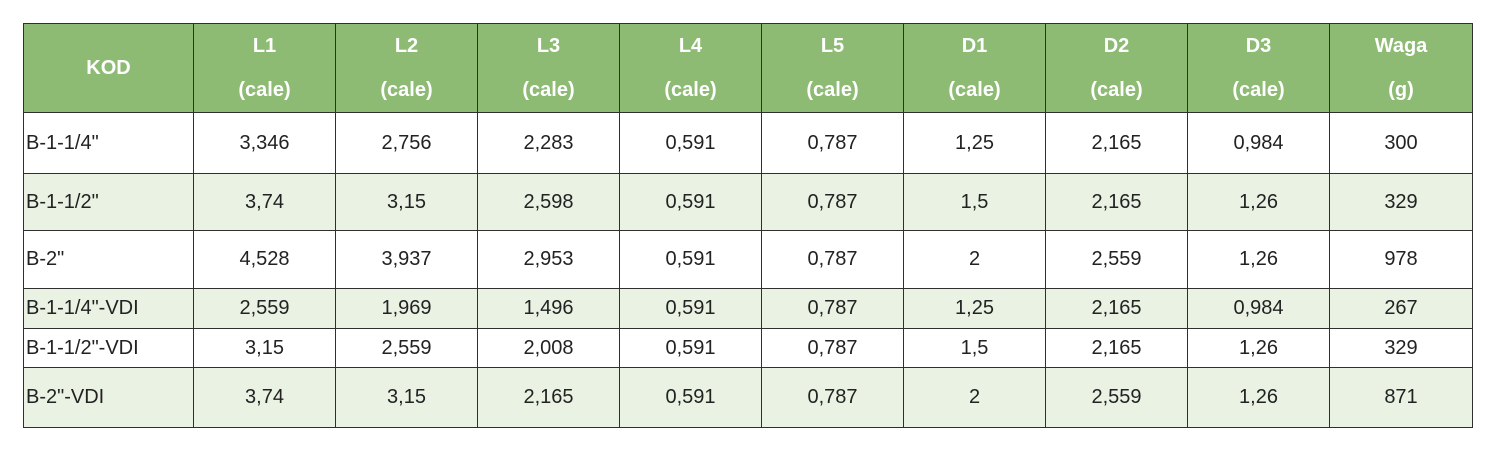 The image size is (1499, 451). I want to click on cell-kod: B-1-1/4", so click(108, 143).